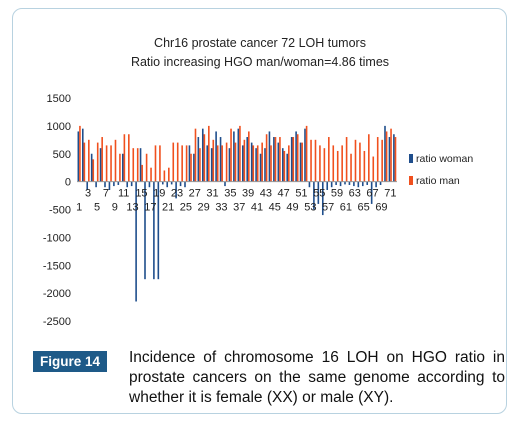 The width and height of the screenshot is (523, 425). I want to click on x-tick-label: 33, so click(221, 208).